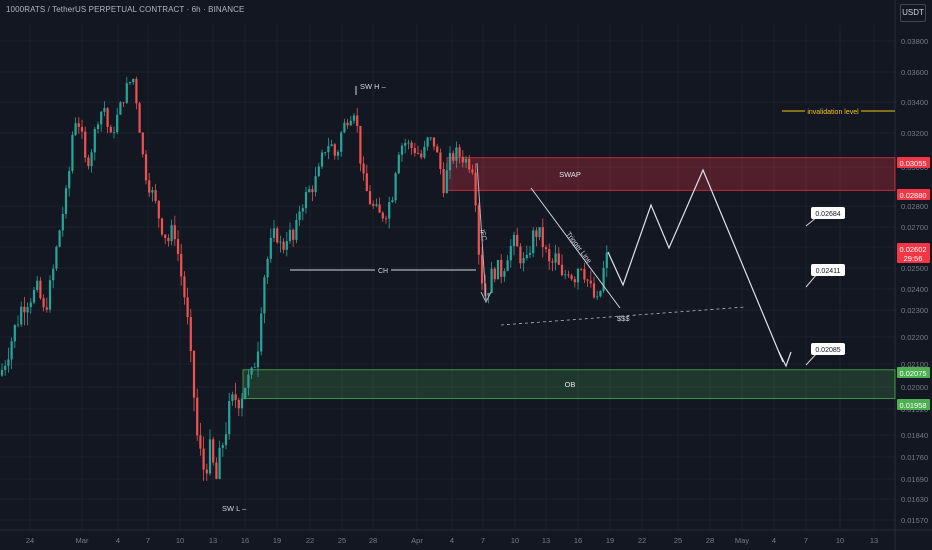 Image resolution: width=932 pixels, height=550 pixels. I want to click on price-label: 0.02075, so click(912, 373).